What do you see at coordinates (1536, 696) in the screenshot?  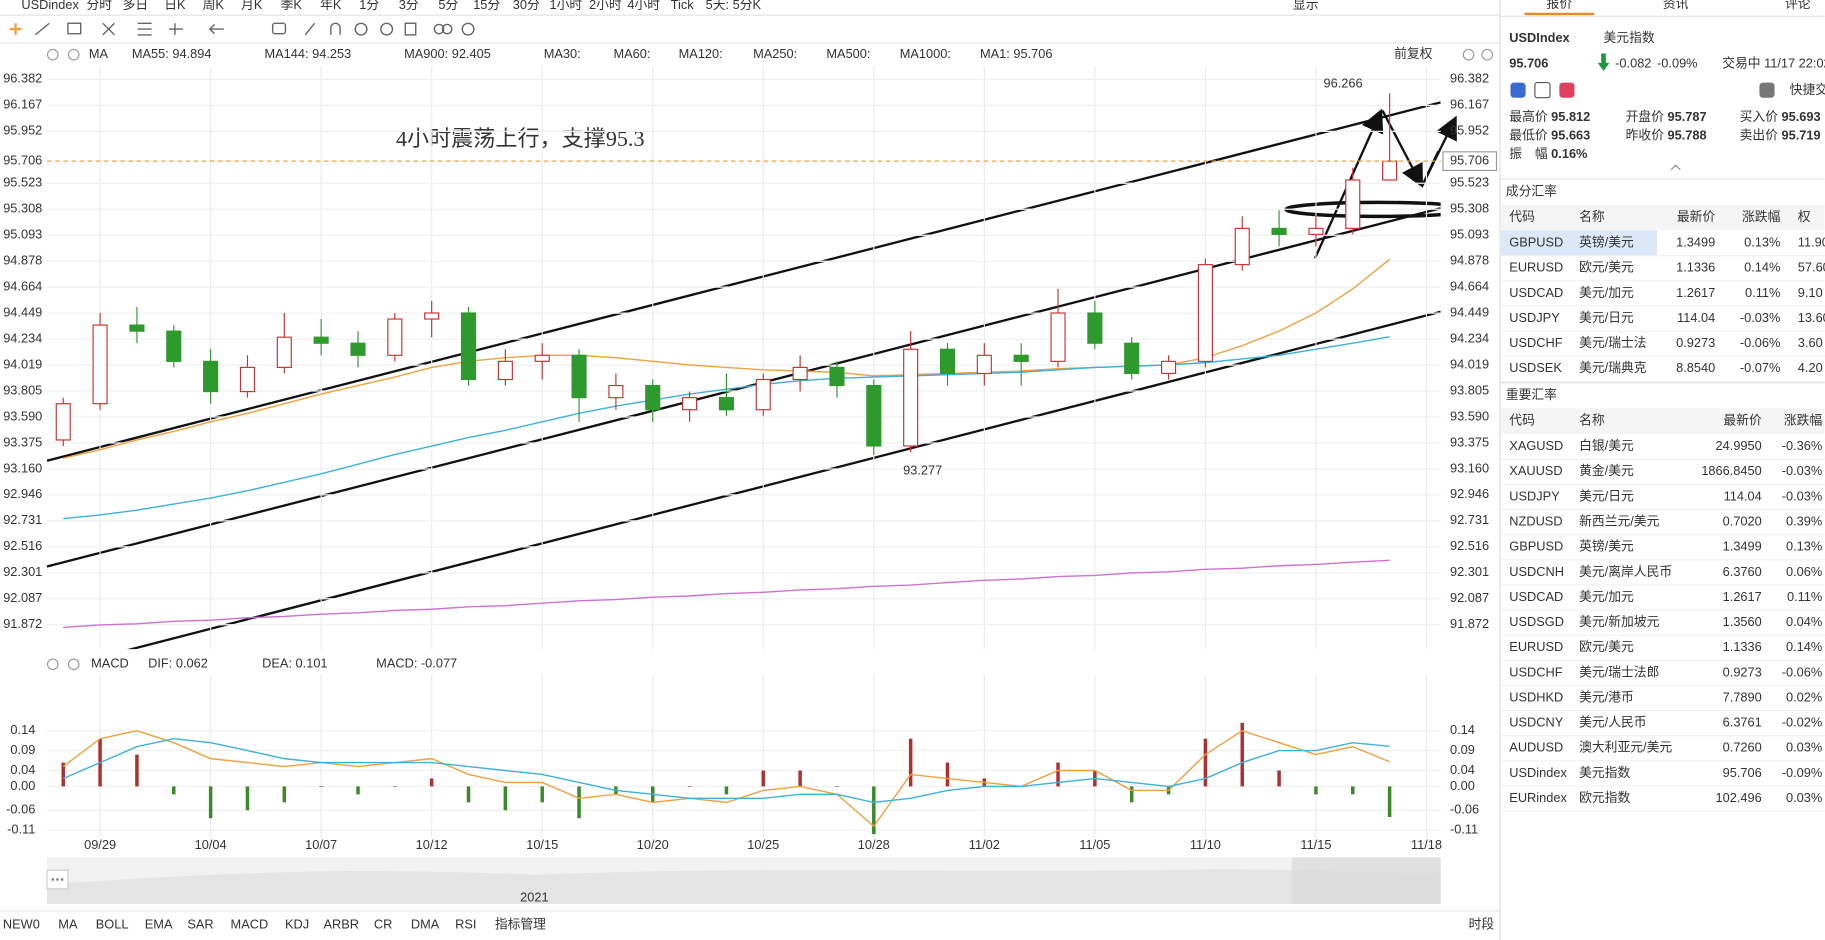 I see `table-cell: USDHKD` at bounding box center [1536, 696].